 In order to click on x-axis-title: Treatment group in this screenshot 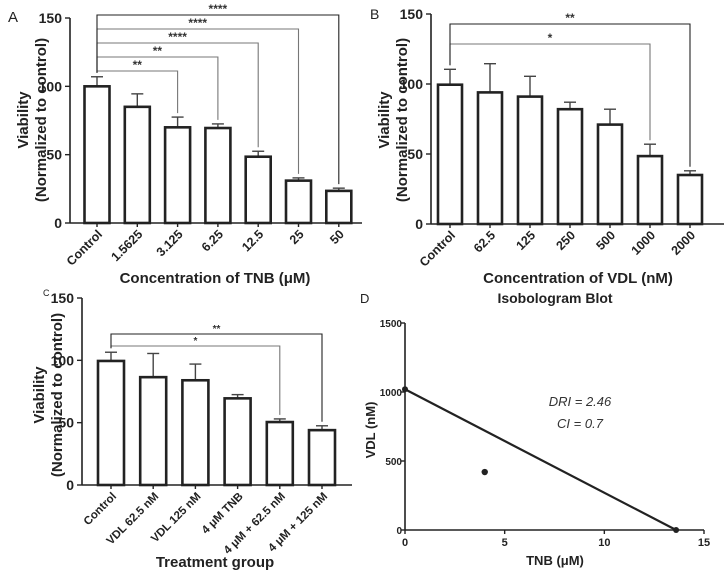, I will do `click(215, 562)`.